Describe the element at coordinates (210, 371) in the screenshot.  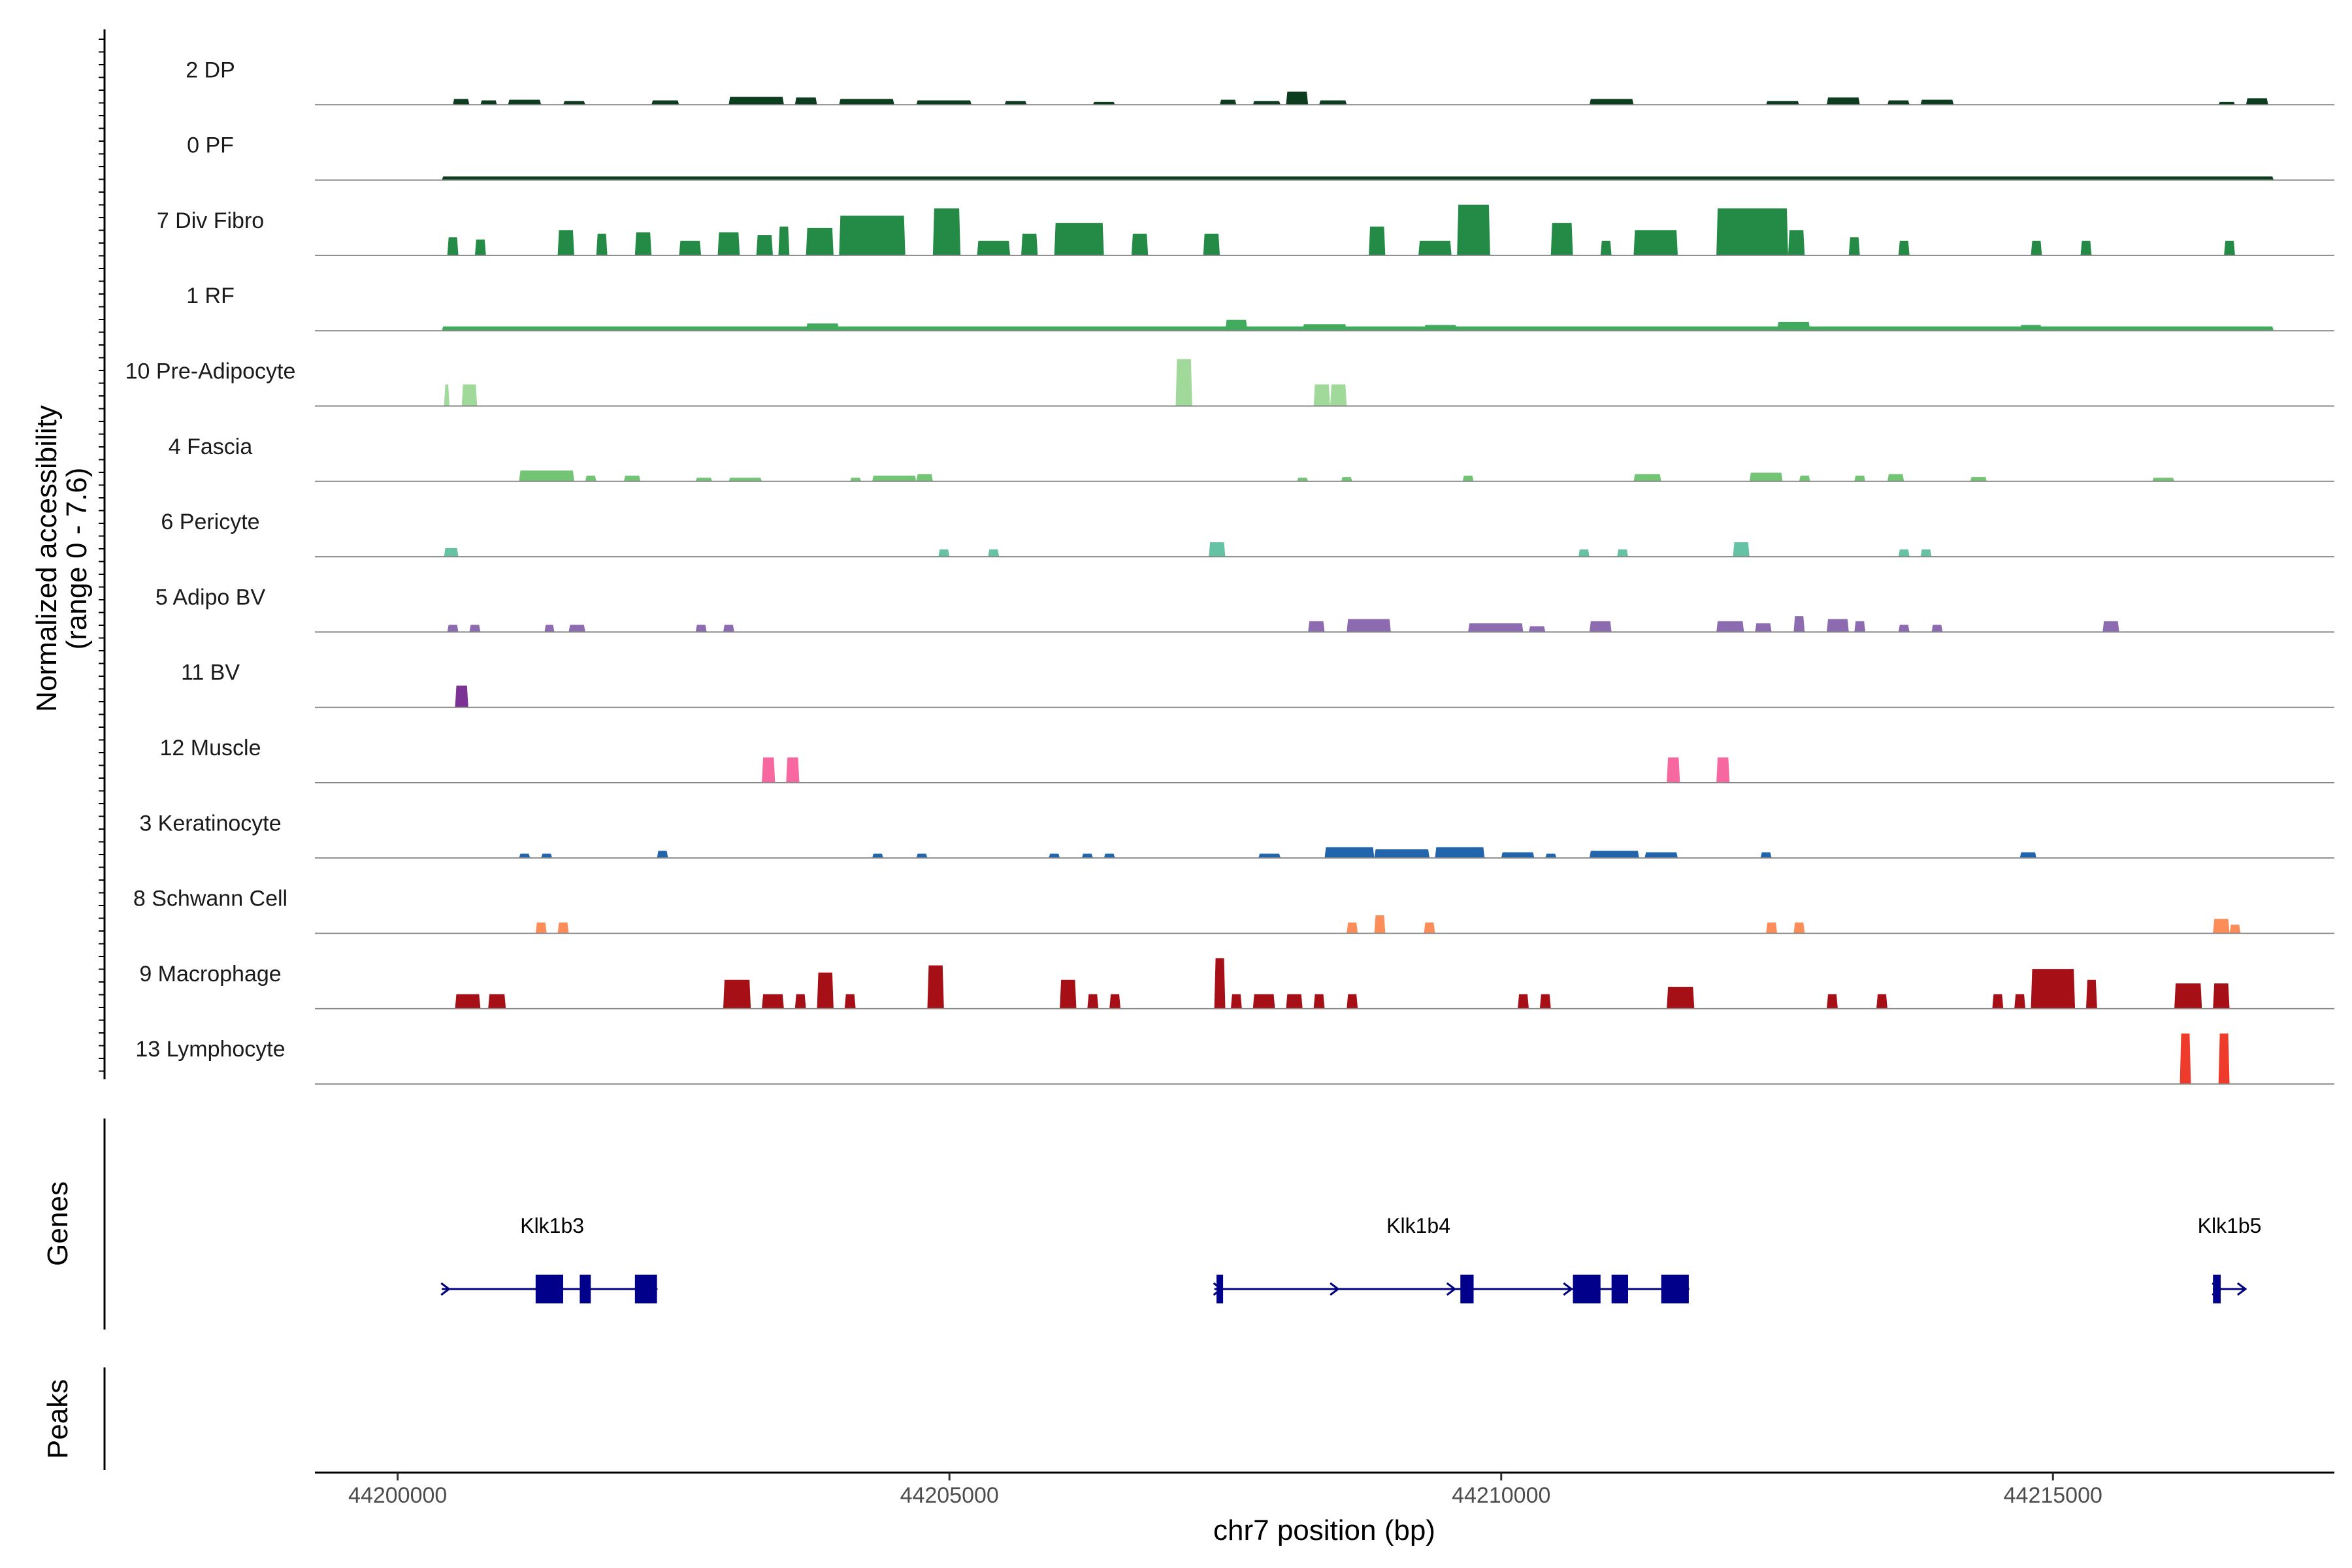
I see `track-label: 10 Pre-Adipocyte` at that location.